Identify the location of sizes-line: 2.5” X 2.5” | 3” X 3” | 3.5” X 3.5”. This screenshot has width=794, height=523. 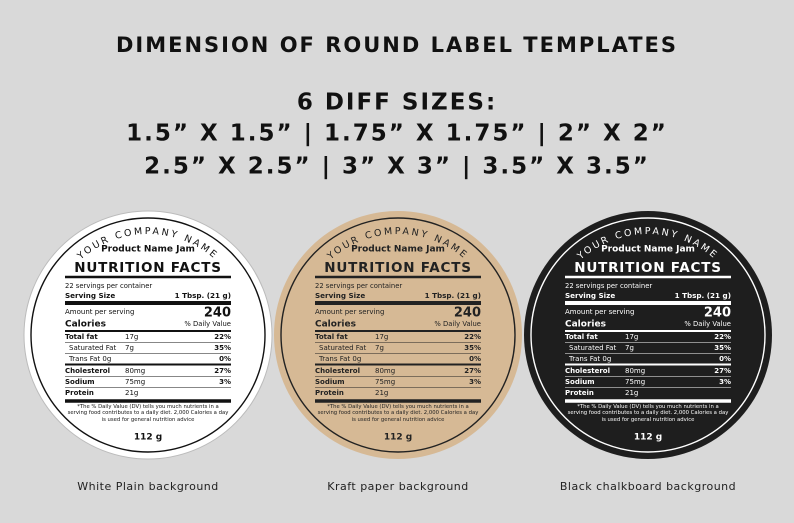
(397, 167).